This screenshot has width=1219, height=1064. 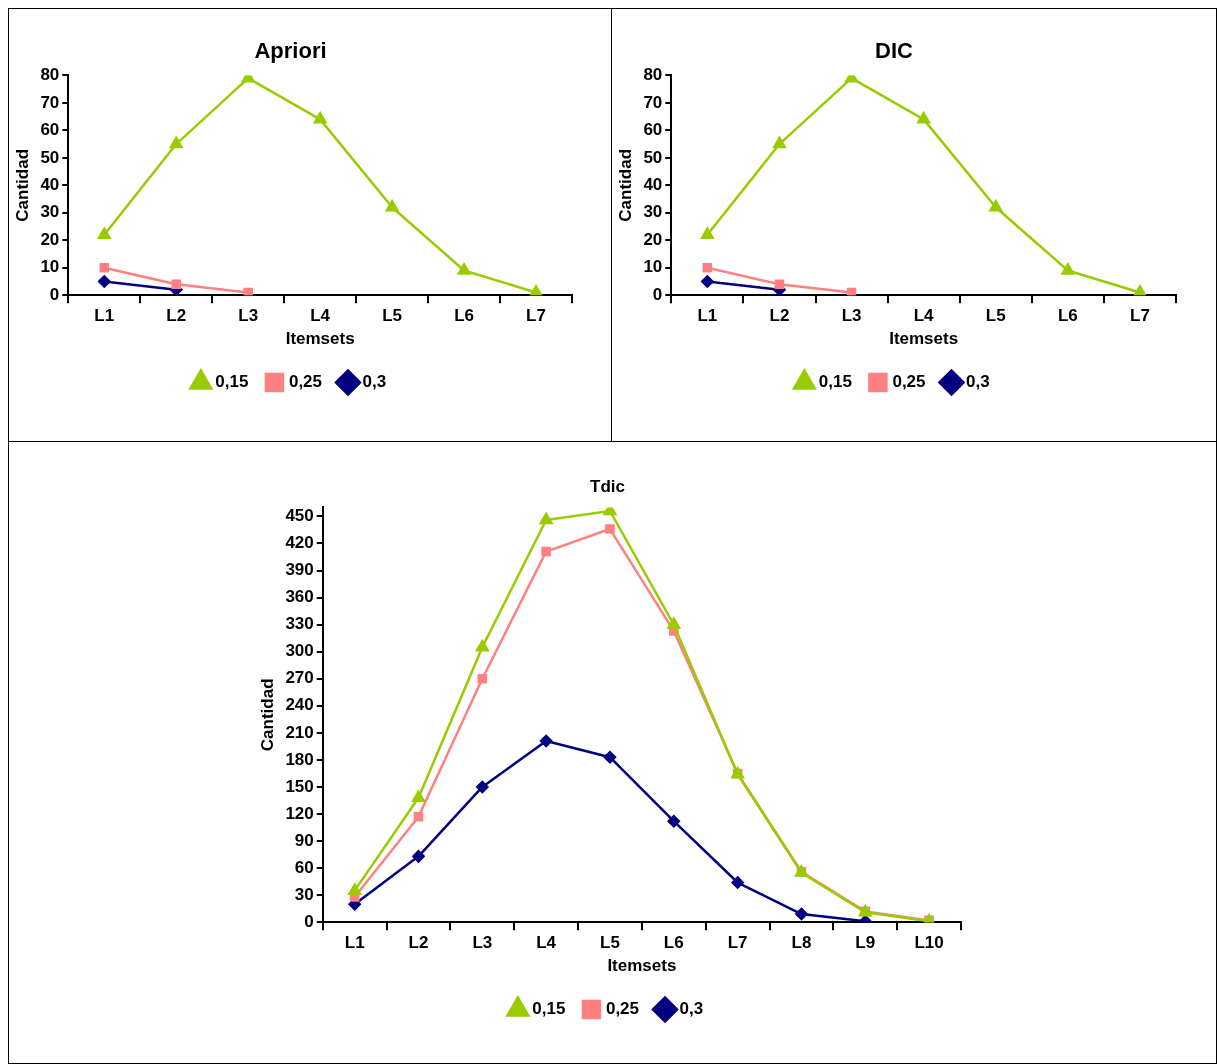 I want to click on x-tick-label: L10, so click(x=929, y=943).